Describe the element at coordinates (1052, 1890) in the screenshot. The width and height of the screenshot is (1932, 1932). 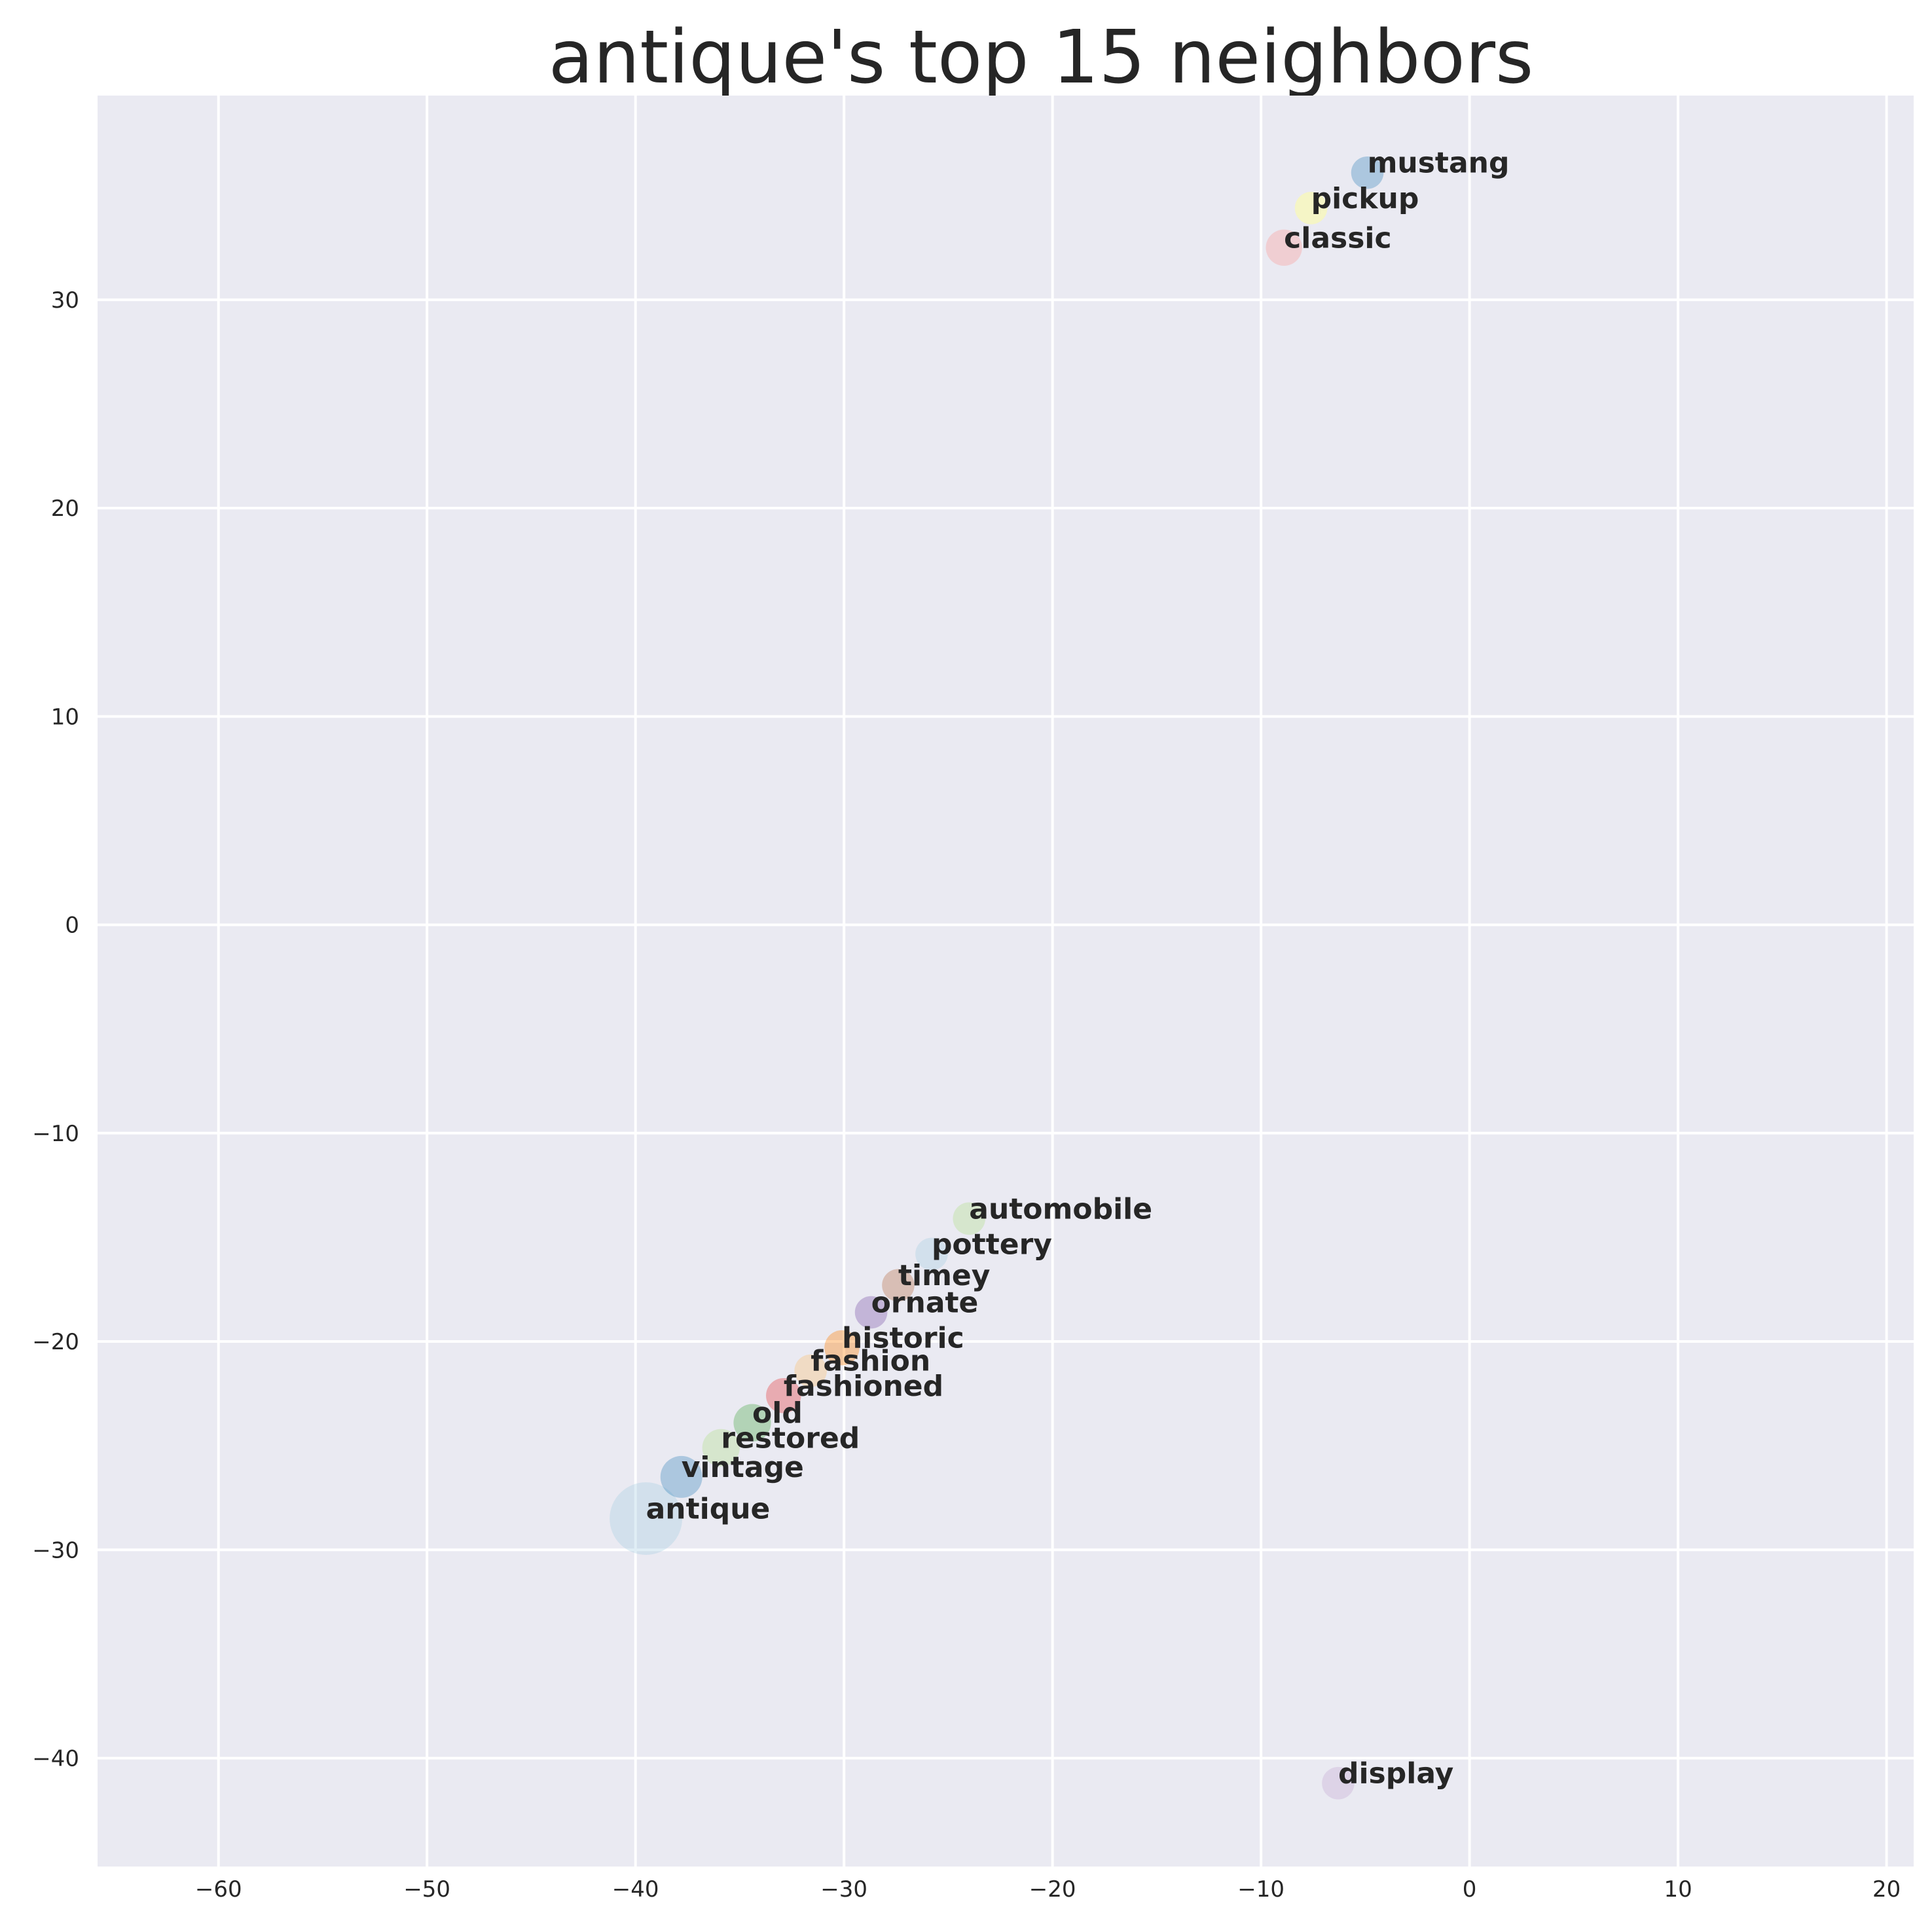
I see `x-tick-label: −20` at that location.